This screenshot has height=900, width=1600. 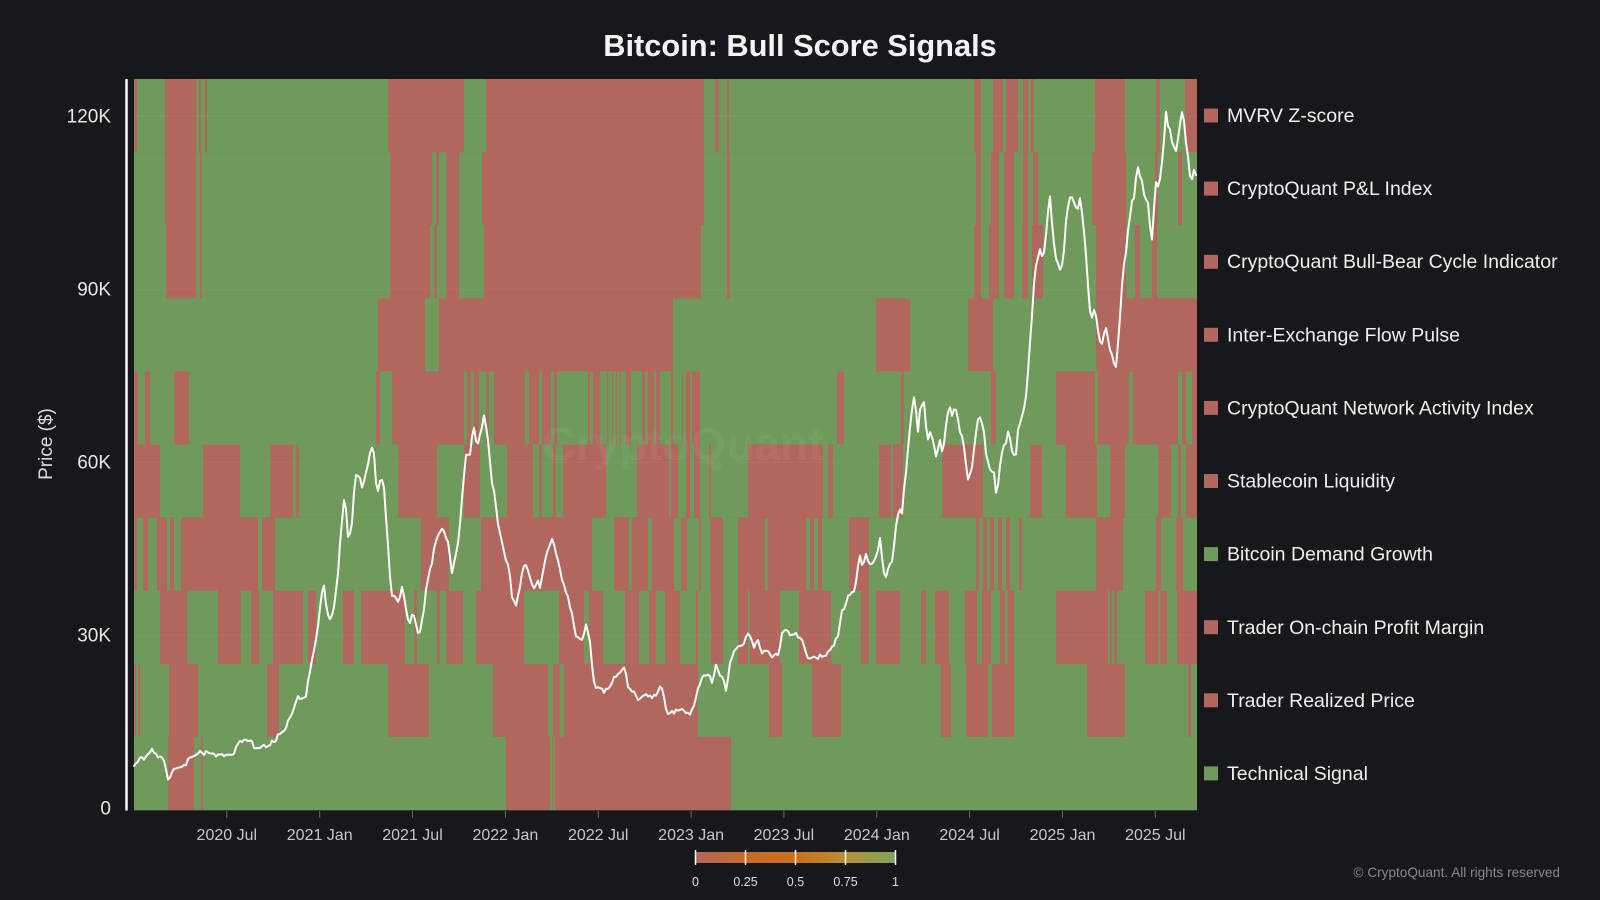 I want to click on svg-text: 2025 Jan, so click(x=1063, y=835).